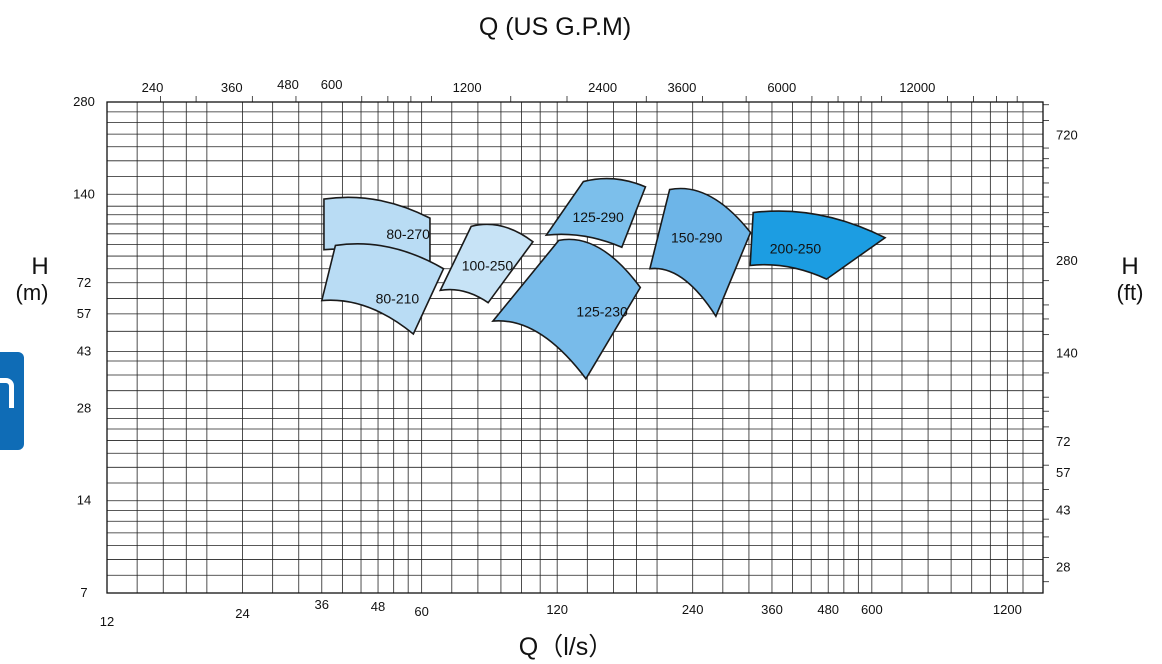  What do you see at coordinates (828, 609) in the screenshot?
I see `bottom-tick-label: 480` at bounding box center [828, 609].